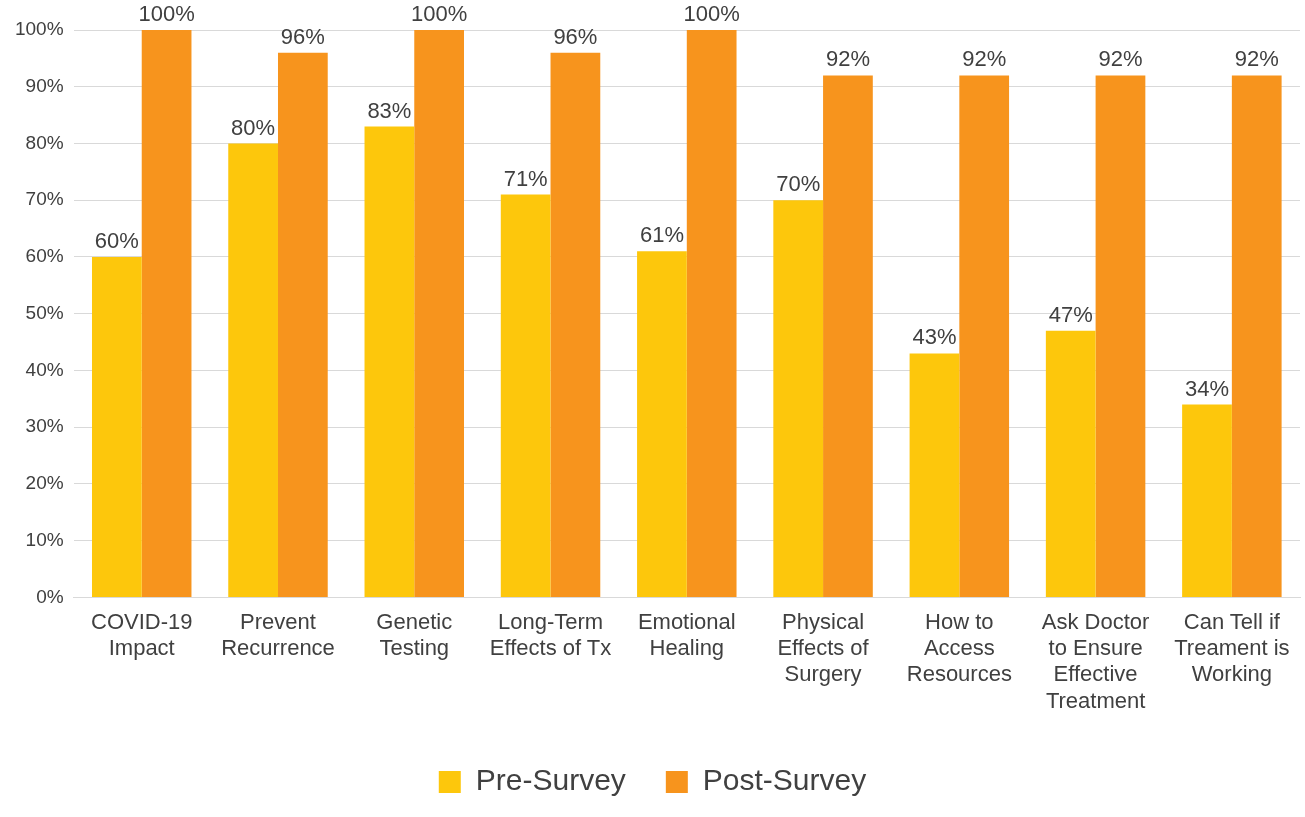 Image resolution: width=1305 pixels, height=817 pixels. What do you see at coordinates (959, 647) in the screenshot?
I see `x-tick-label: How to Access Resources` at bounding box center [959, 647].